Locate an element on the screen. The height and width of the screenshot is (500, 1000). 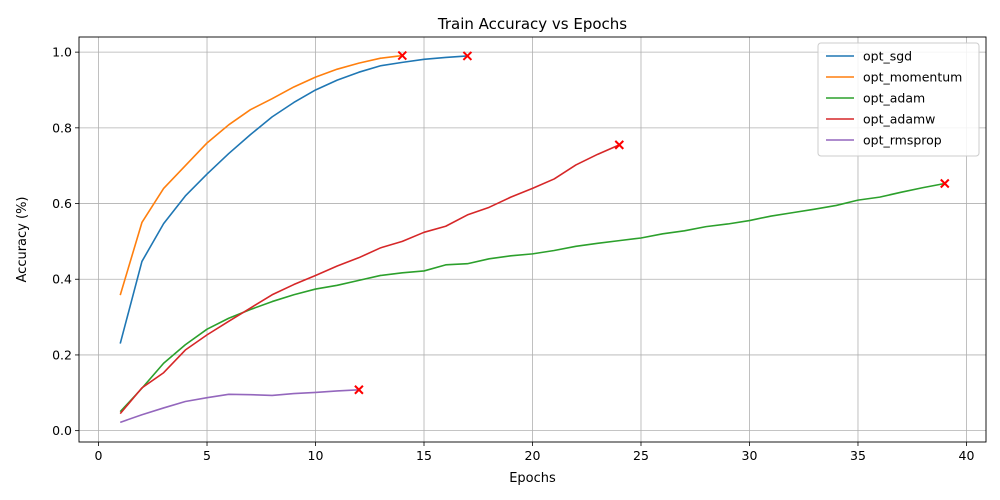
legend-box is located at coordinates (898, 99).